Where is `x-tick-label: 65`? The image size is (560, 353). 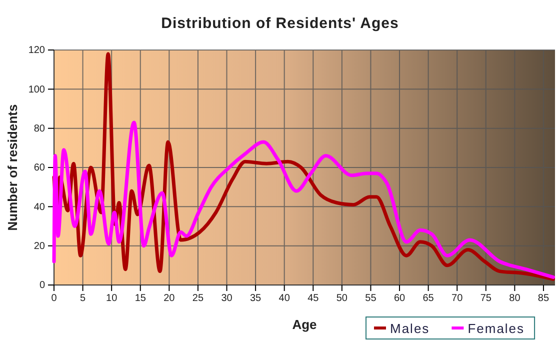 x-tick-label: 65 is located at coordinates (428, 298).